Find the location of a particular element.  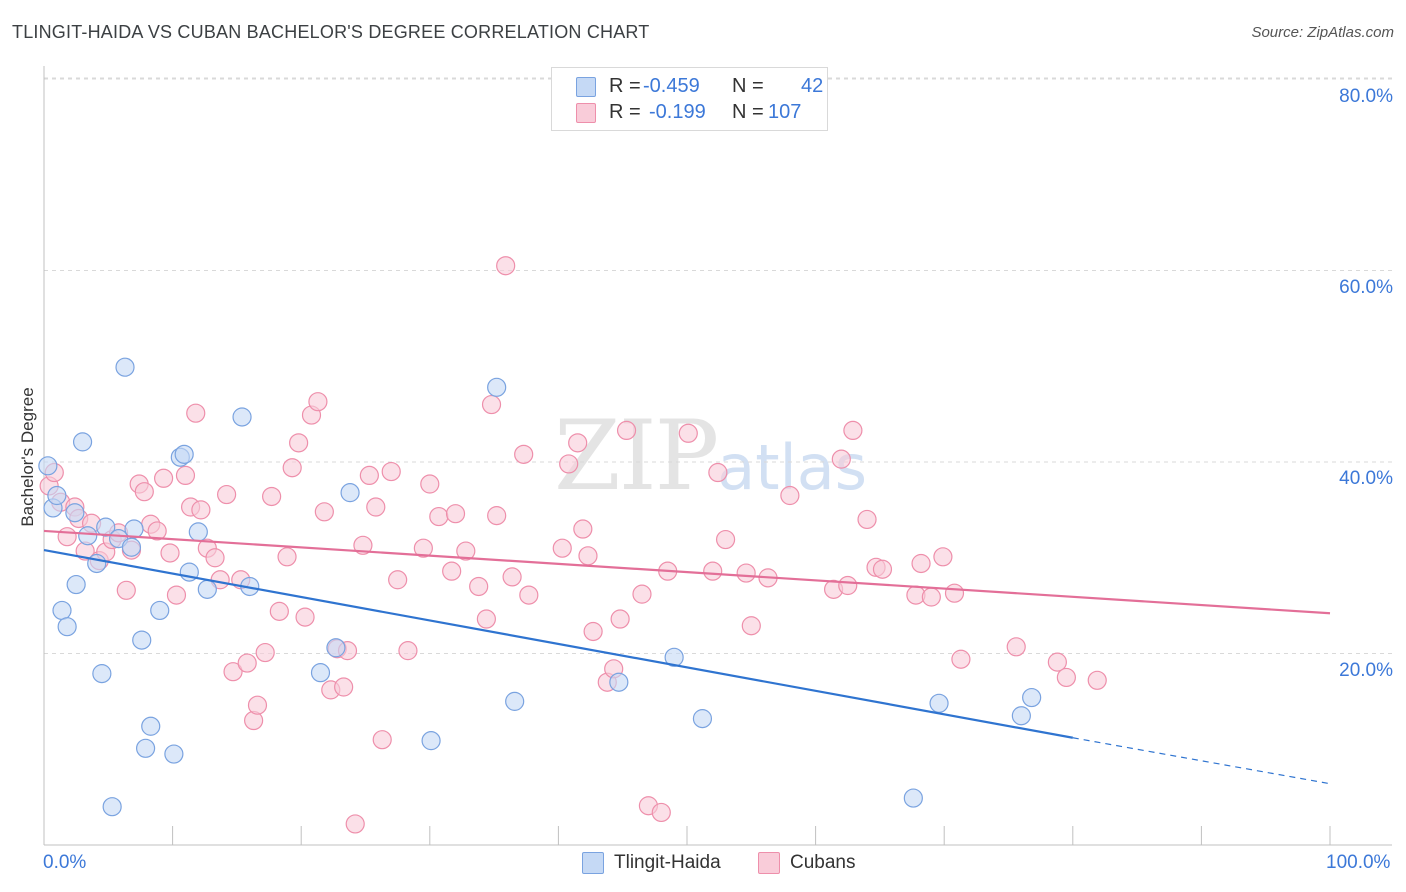

n-value: 107 is located at coordinates (785, 112).